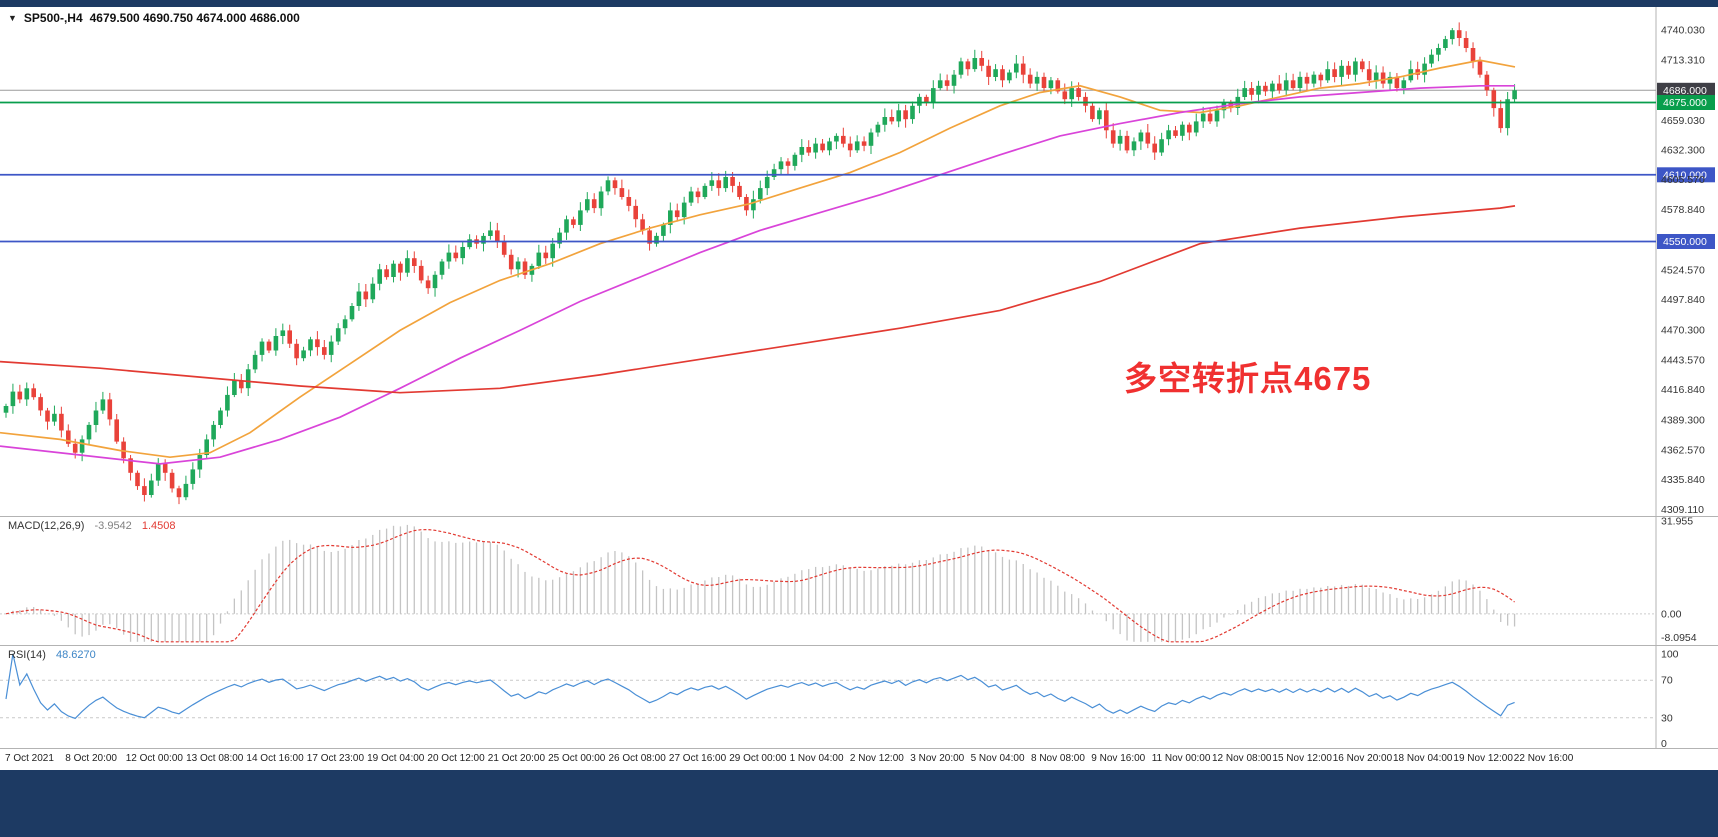 Image resolution: width=1718 pixels, height=837 pixels. What do you see at coordinates (1686, 241) in the screenshot?
I see `support-level-line-4550-tag` at bounding box center [1686, 241].